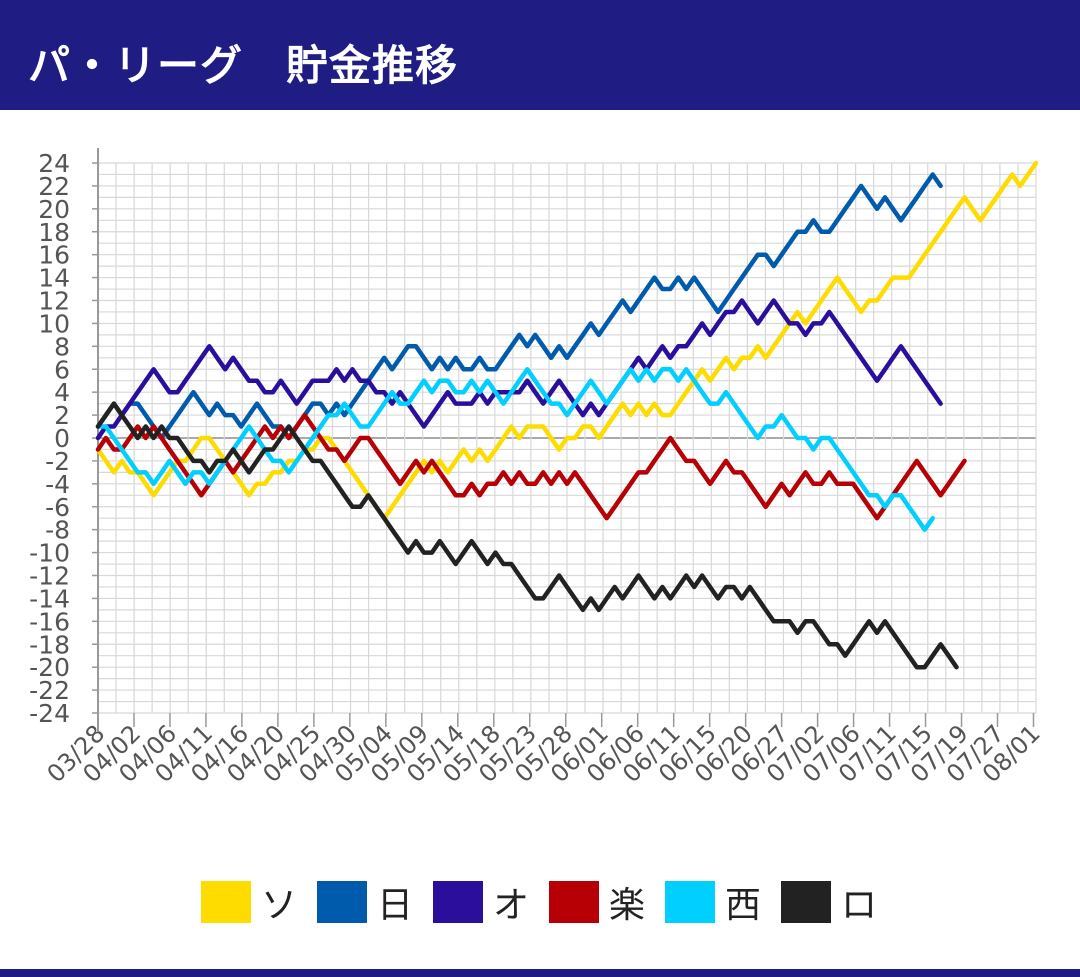 The image size is (1080, 977). I want to click on legend-label: 日, so click(395, 905).